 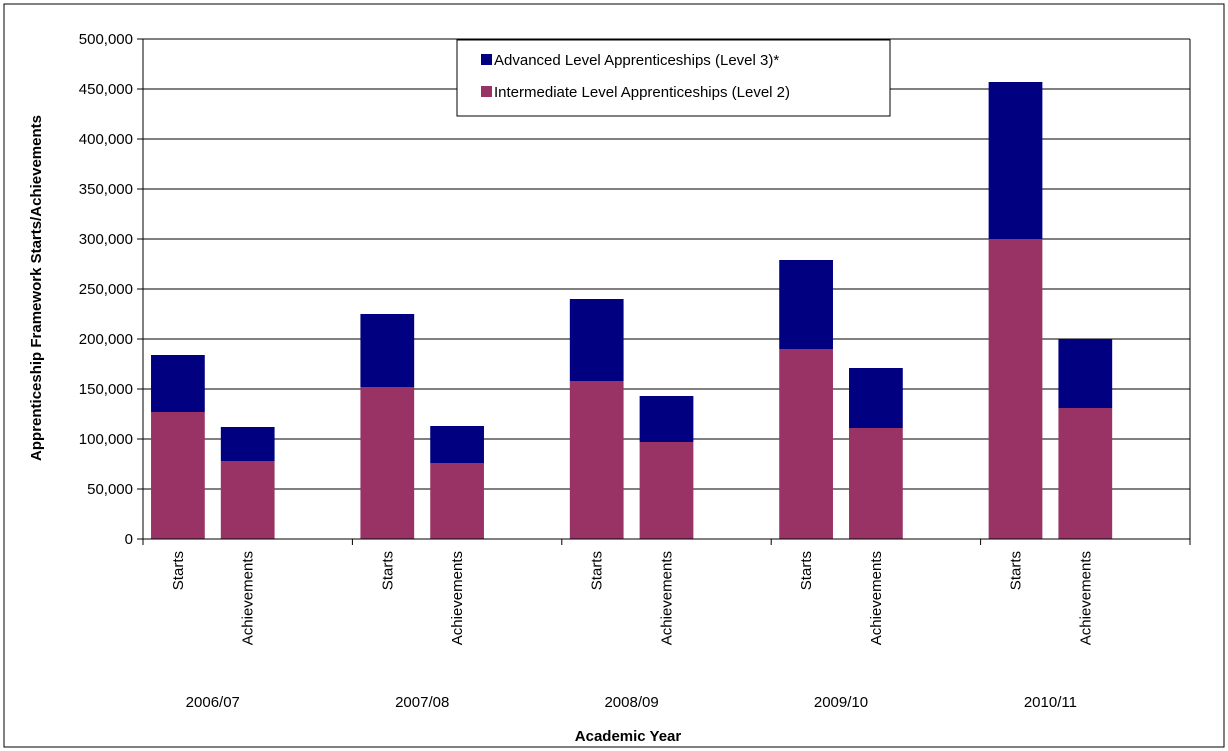 What do you see at coordinates (106, 189) in the screenshot?
I see `y-tick-label: 350,000` at bounding box center [106, 189].